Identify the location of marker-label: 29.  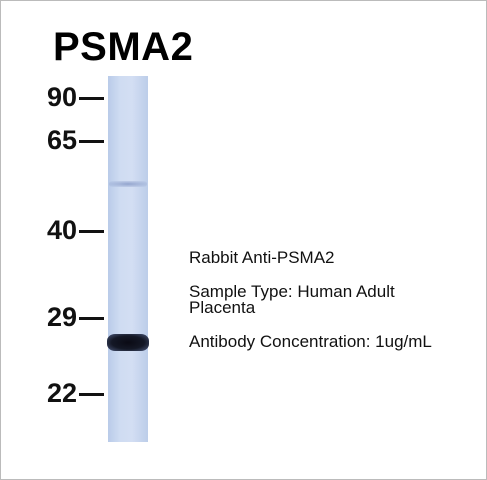
(61, 317).